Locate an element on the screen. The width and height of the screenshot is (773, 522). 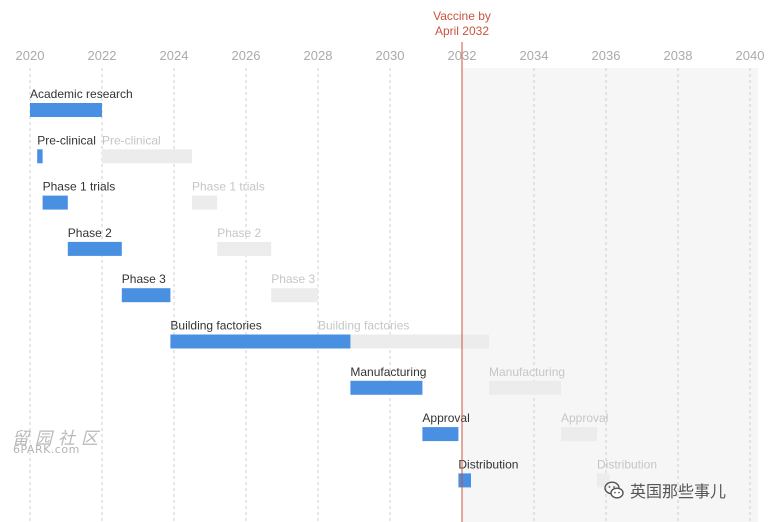
ghost-bar-label: Phase 2 is located at coordinates (239, 233).